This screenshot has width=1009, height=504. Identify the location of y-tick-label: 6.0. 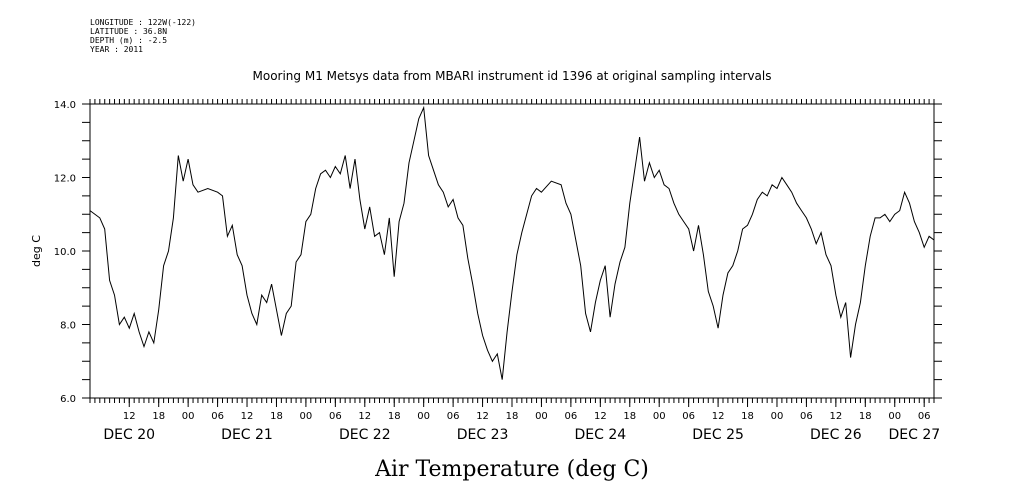
(68, 399).